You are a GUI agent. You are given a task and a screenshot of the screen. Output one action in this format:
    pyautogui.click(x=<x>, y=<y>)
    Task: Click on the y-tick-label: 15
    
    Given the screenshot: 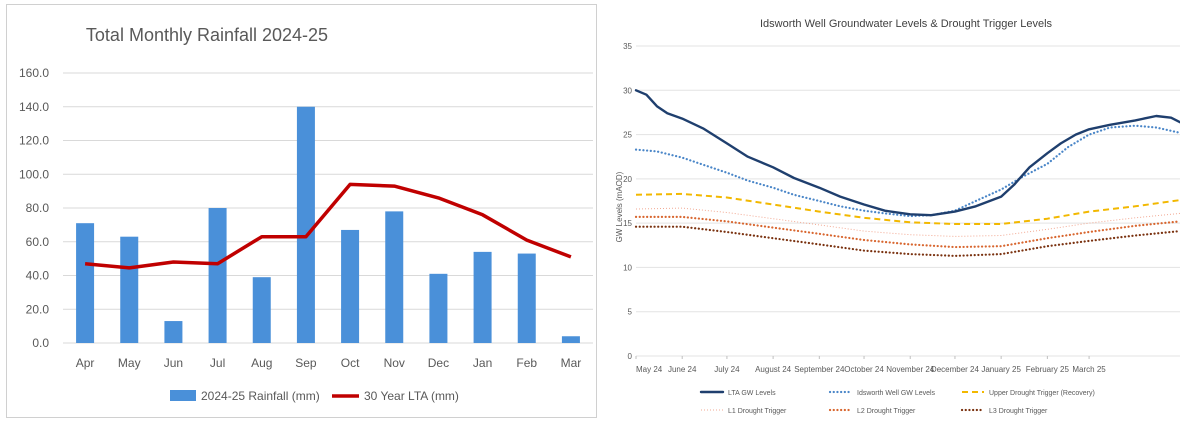 What is the action you would take?
    pyautogui.click(x=627, y=223)
    